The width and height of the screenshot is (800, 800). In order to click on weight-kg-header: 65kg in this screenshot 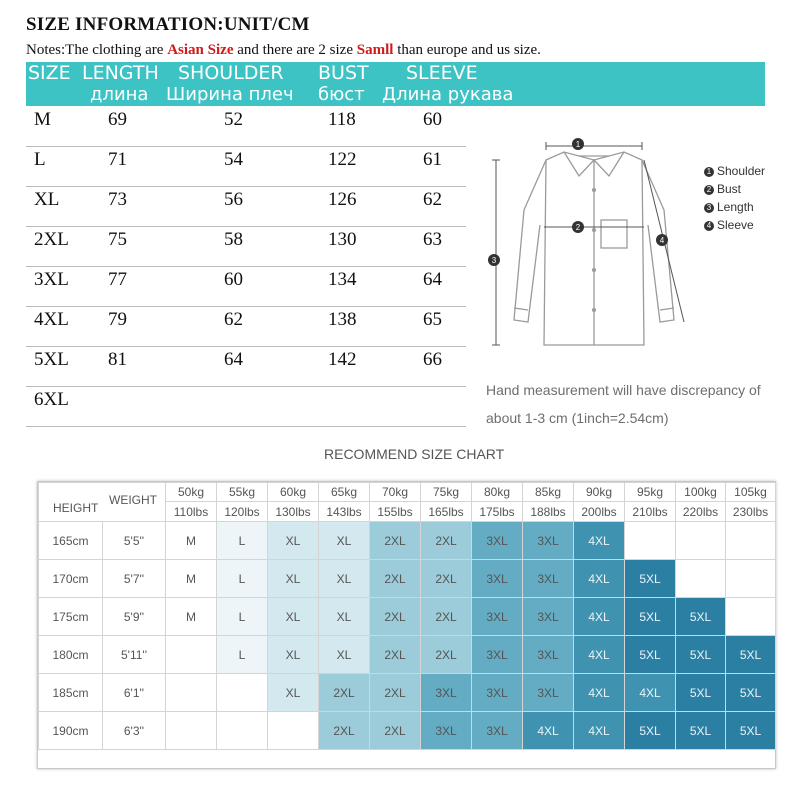, I will do `click(344, 492)`.